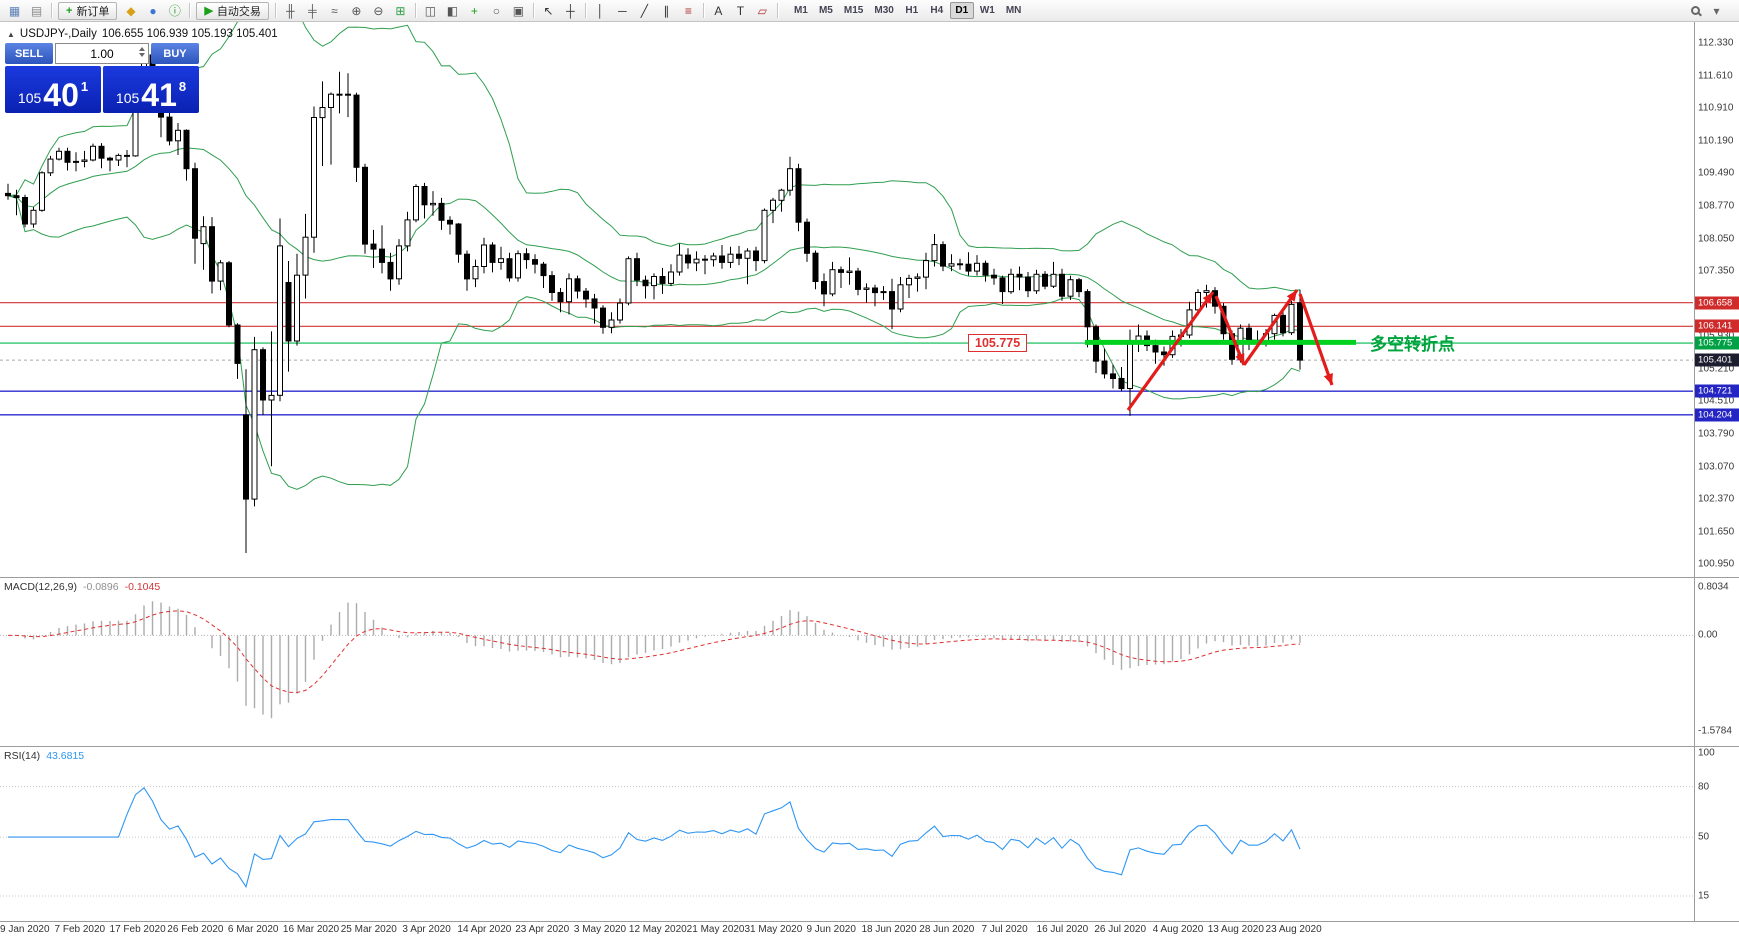 This screenshot has width=1739, height=949. What do you see at coordinates (853, 10) in the screenshot?
I see `timeframe-m15: M15` at bounding box center [853, 10].